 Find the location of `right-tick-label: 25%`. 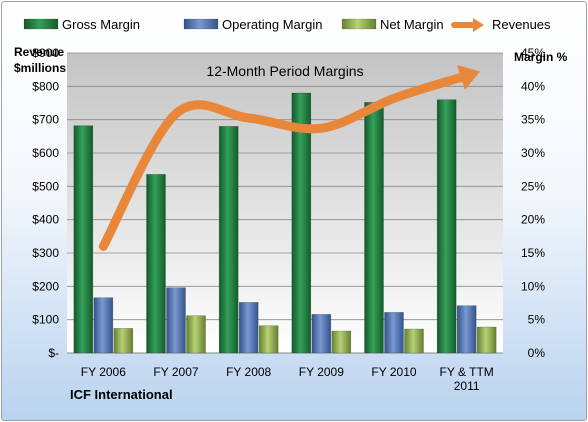

right-tick-label: 25% is located at coordinates (533, 186).